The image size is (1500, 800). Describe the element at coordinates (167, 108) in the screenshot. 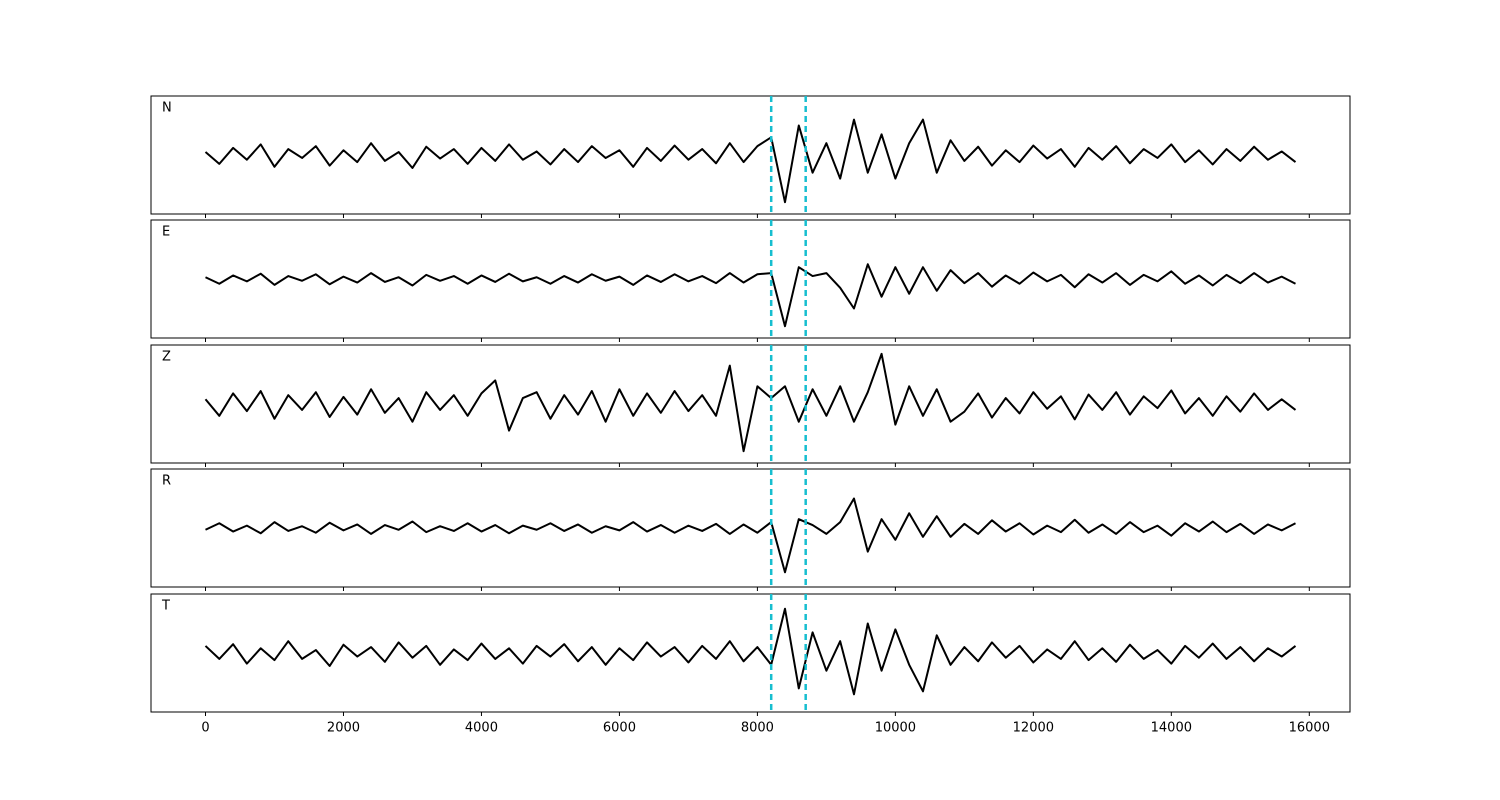

I see `panel-label: N` at that location.